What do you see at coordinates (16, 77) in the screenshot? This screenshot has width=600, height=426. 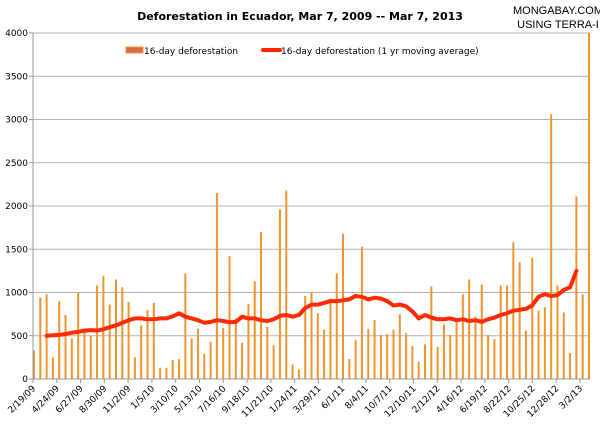 I see `y-tick-label: 3500` at bounding box center [16, 77].